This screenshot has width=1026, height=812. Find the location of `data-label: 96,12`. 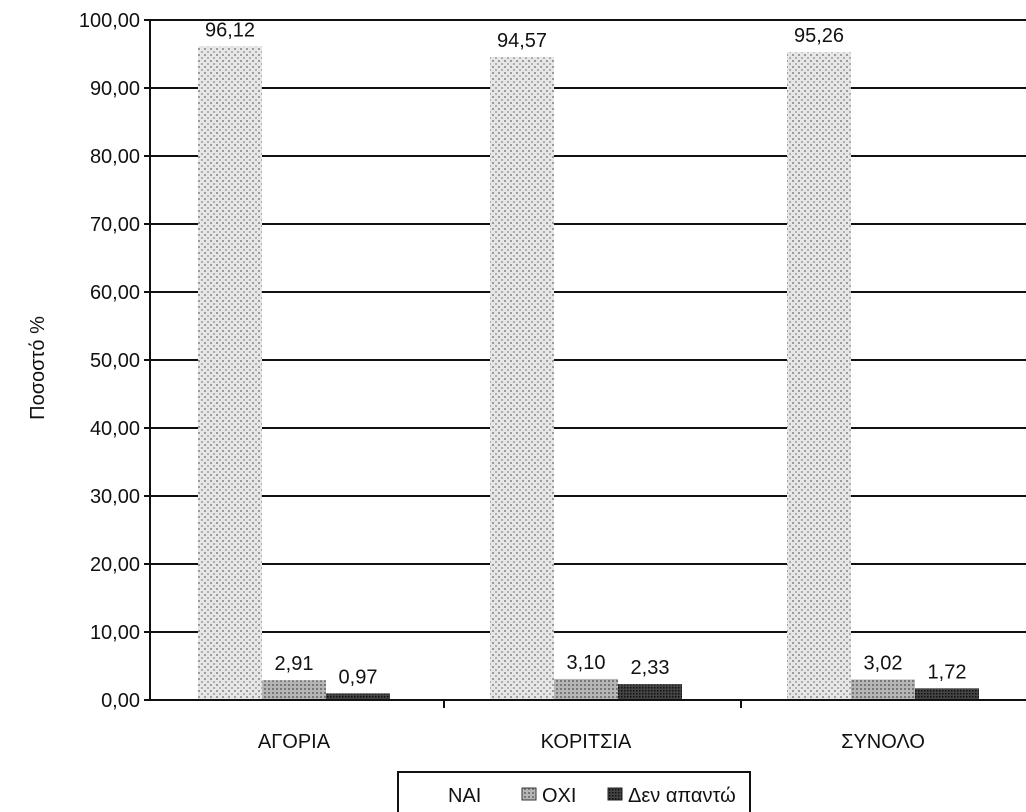

data-label: 96,12 is located at coordinates (230, 30).